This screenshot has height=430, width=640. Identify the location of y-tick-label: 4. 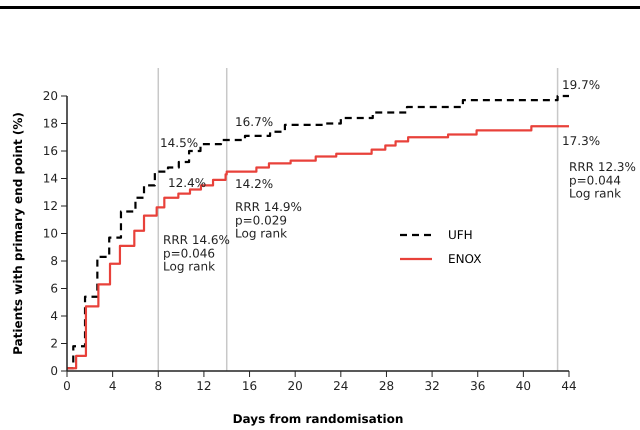
(54, 316).